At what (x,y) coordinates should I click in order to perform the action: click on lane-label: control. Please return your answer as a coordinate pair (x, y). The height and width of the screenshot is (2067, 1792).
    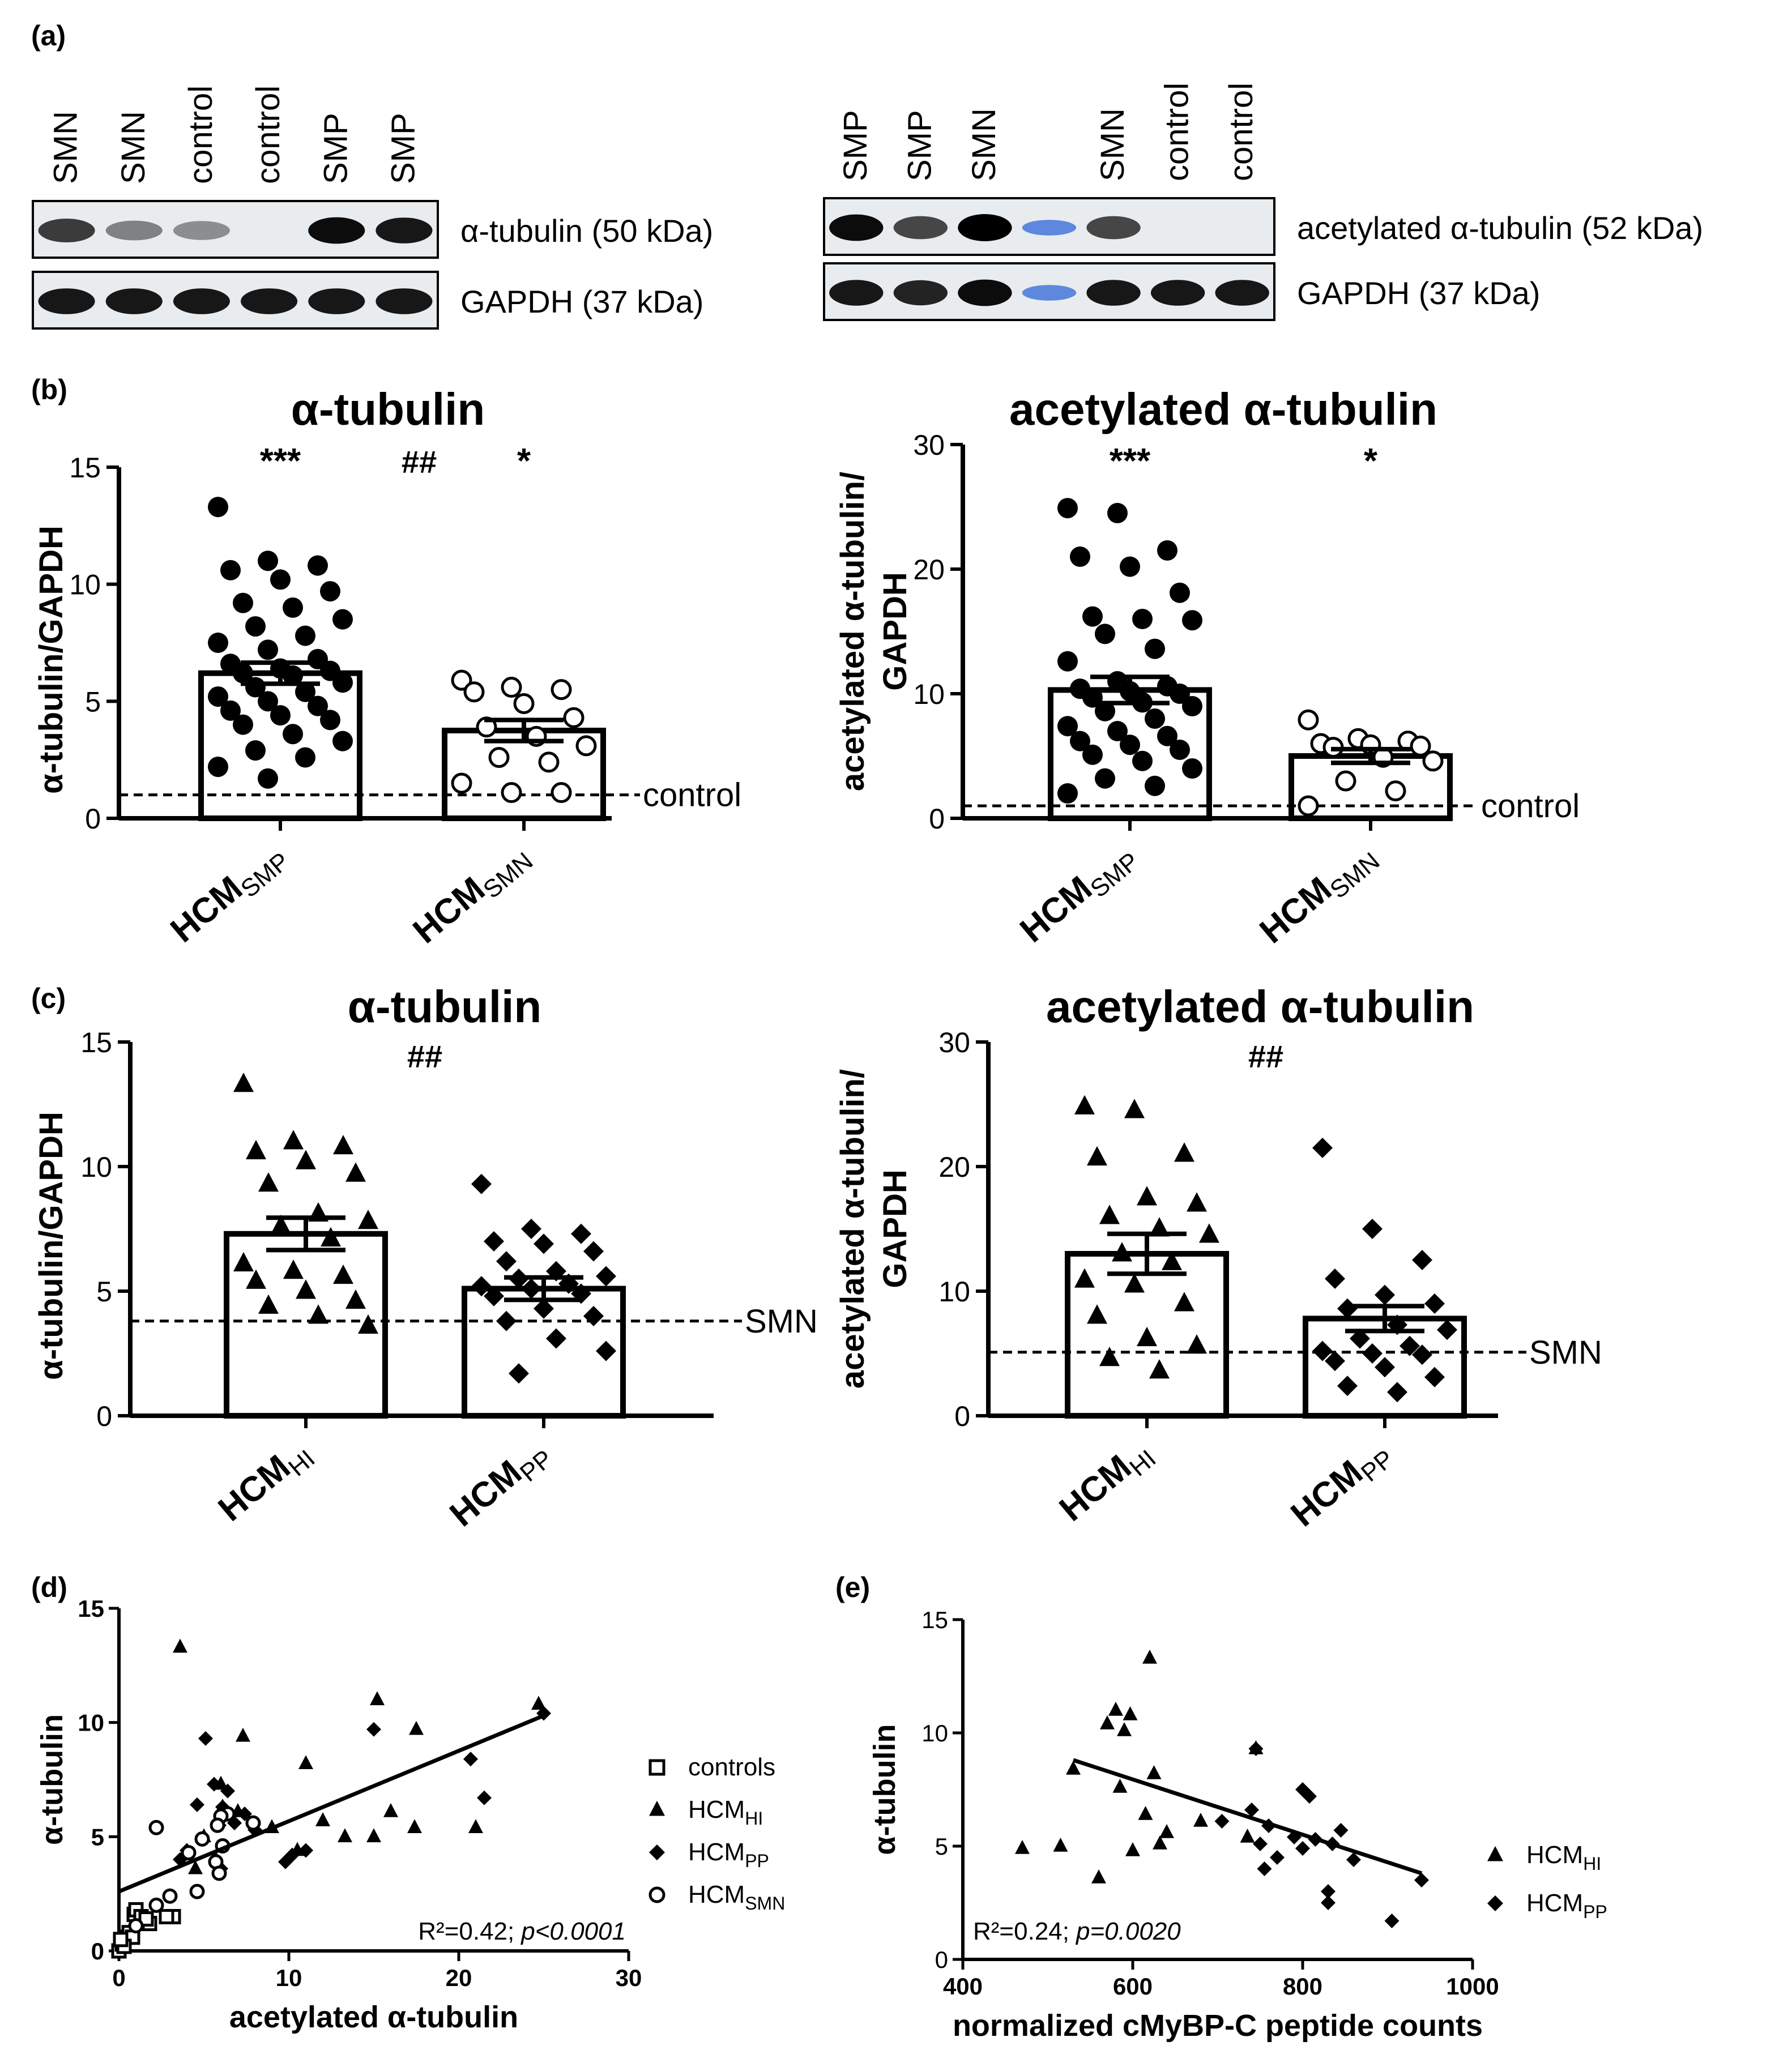
    Looking at the image, I should click on (200, 135).